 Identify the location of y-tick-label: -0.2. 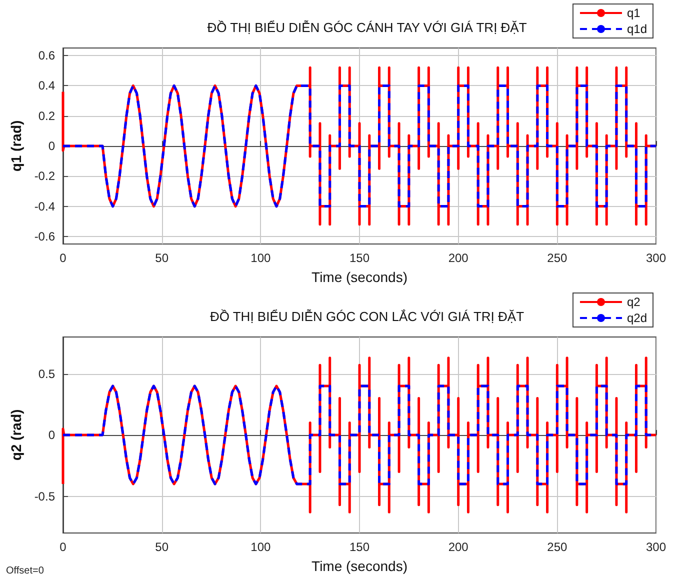
(45, 176).